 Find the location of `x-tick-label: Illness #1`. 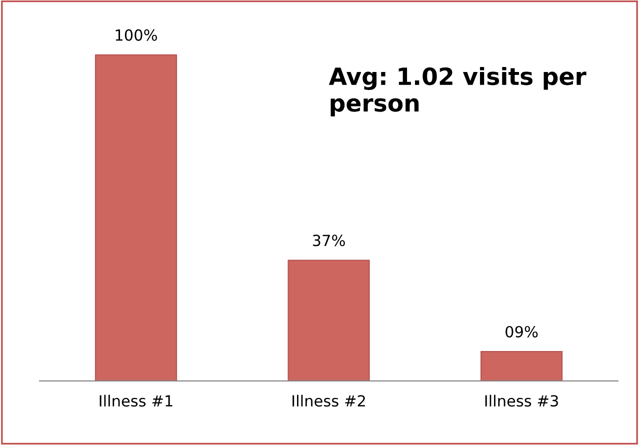

x-tick-label: Illness #1 is located at coordinates (136, 400).